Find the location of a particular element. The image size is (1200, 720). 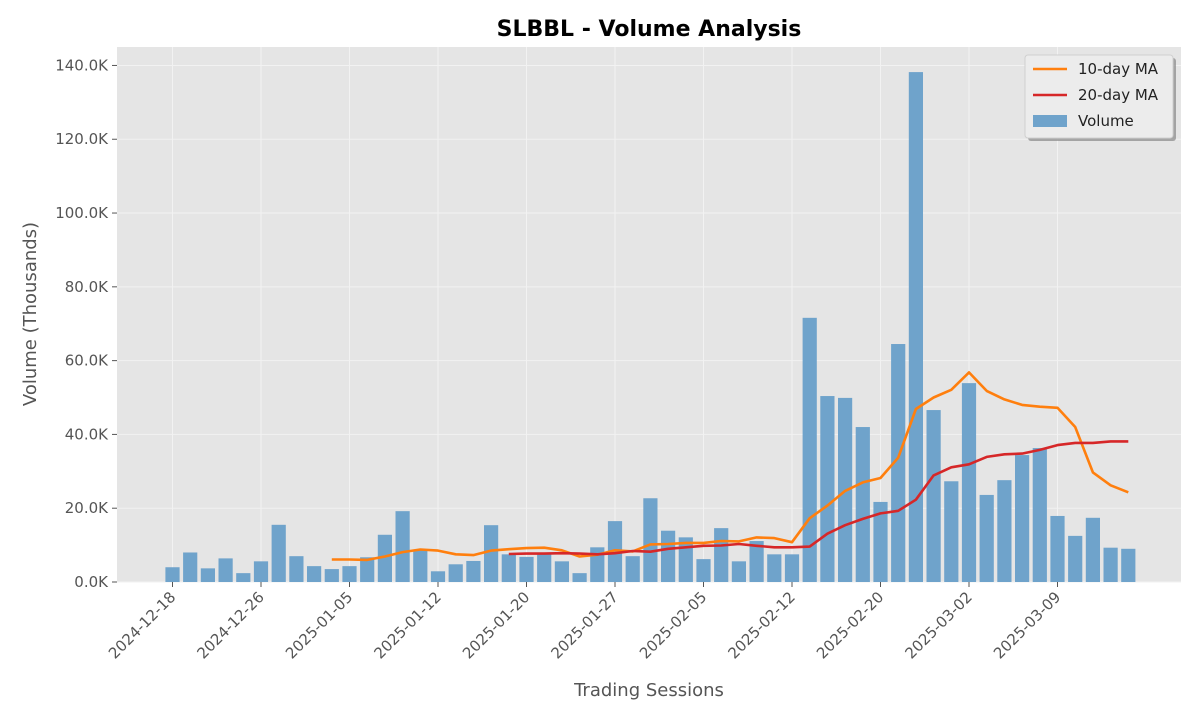

y-tick-label: 140.0K is located at coordinates (82, 65).